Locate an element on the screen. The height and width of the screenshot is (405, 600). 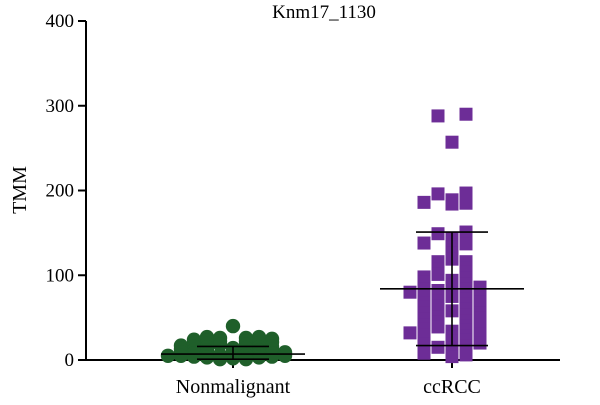
x-category-label: Nonmalignant is located at coordinates (233, 387).